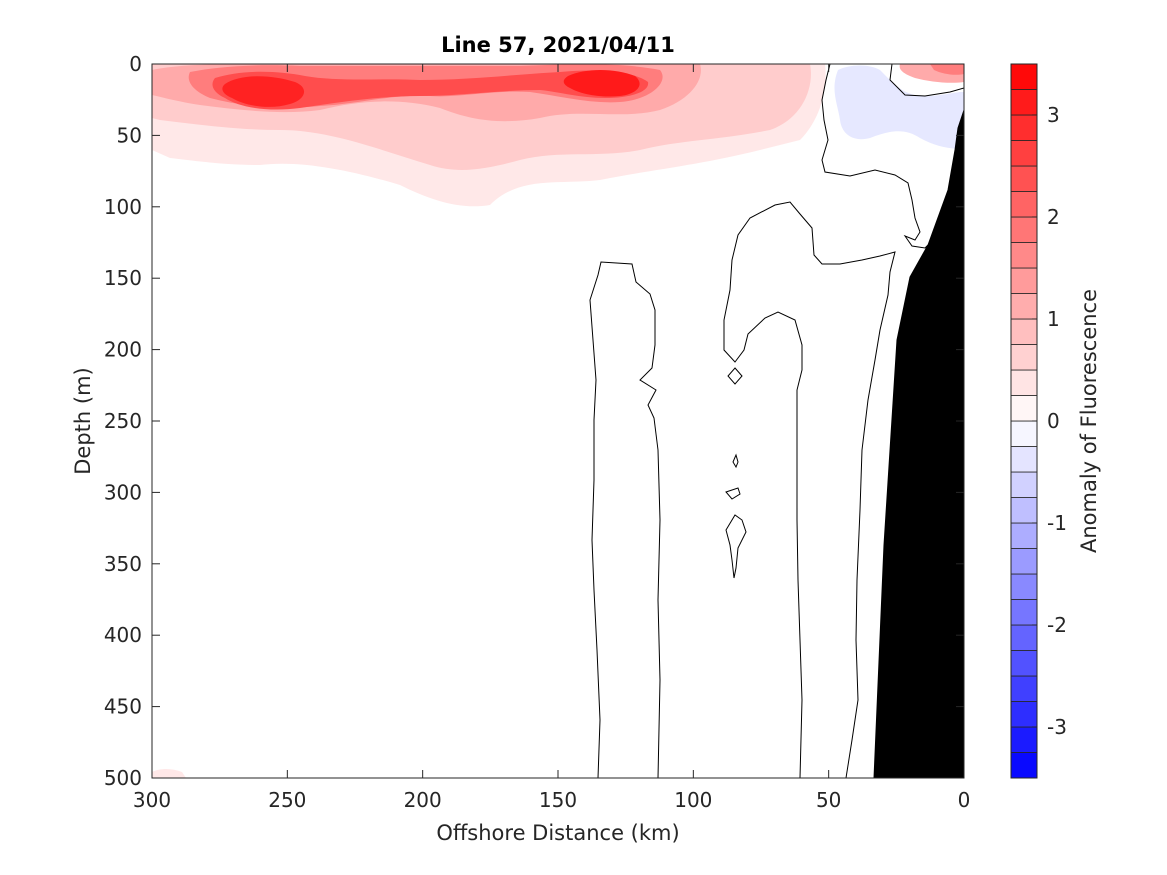 The width and height of the screenshot is (1167, 875). Describe the element at coordinates (1053, 115) in the screenshot. I see `colorbar-tick-label: 3` at that location.